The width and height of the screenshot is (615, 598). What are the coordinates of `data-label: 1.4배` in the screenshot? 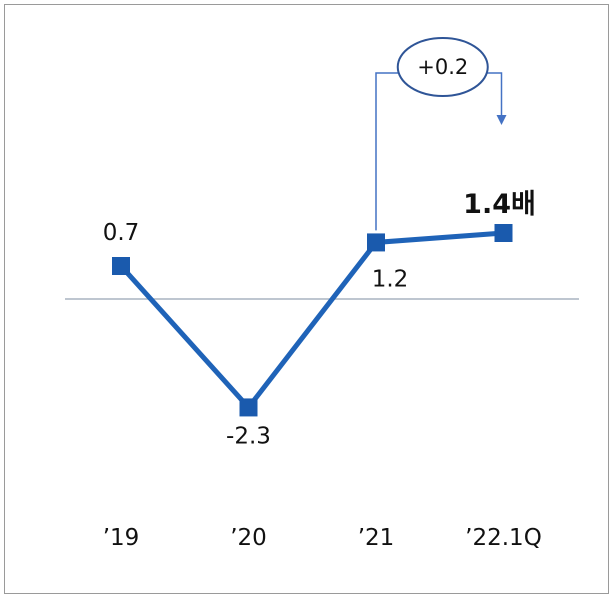 It's located at (499, 204).